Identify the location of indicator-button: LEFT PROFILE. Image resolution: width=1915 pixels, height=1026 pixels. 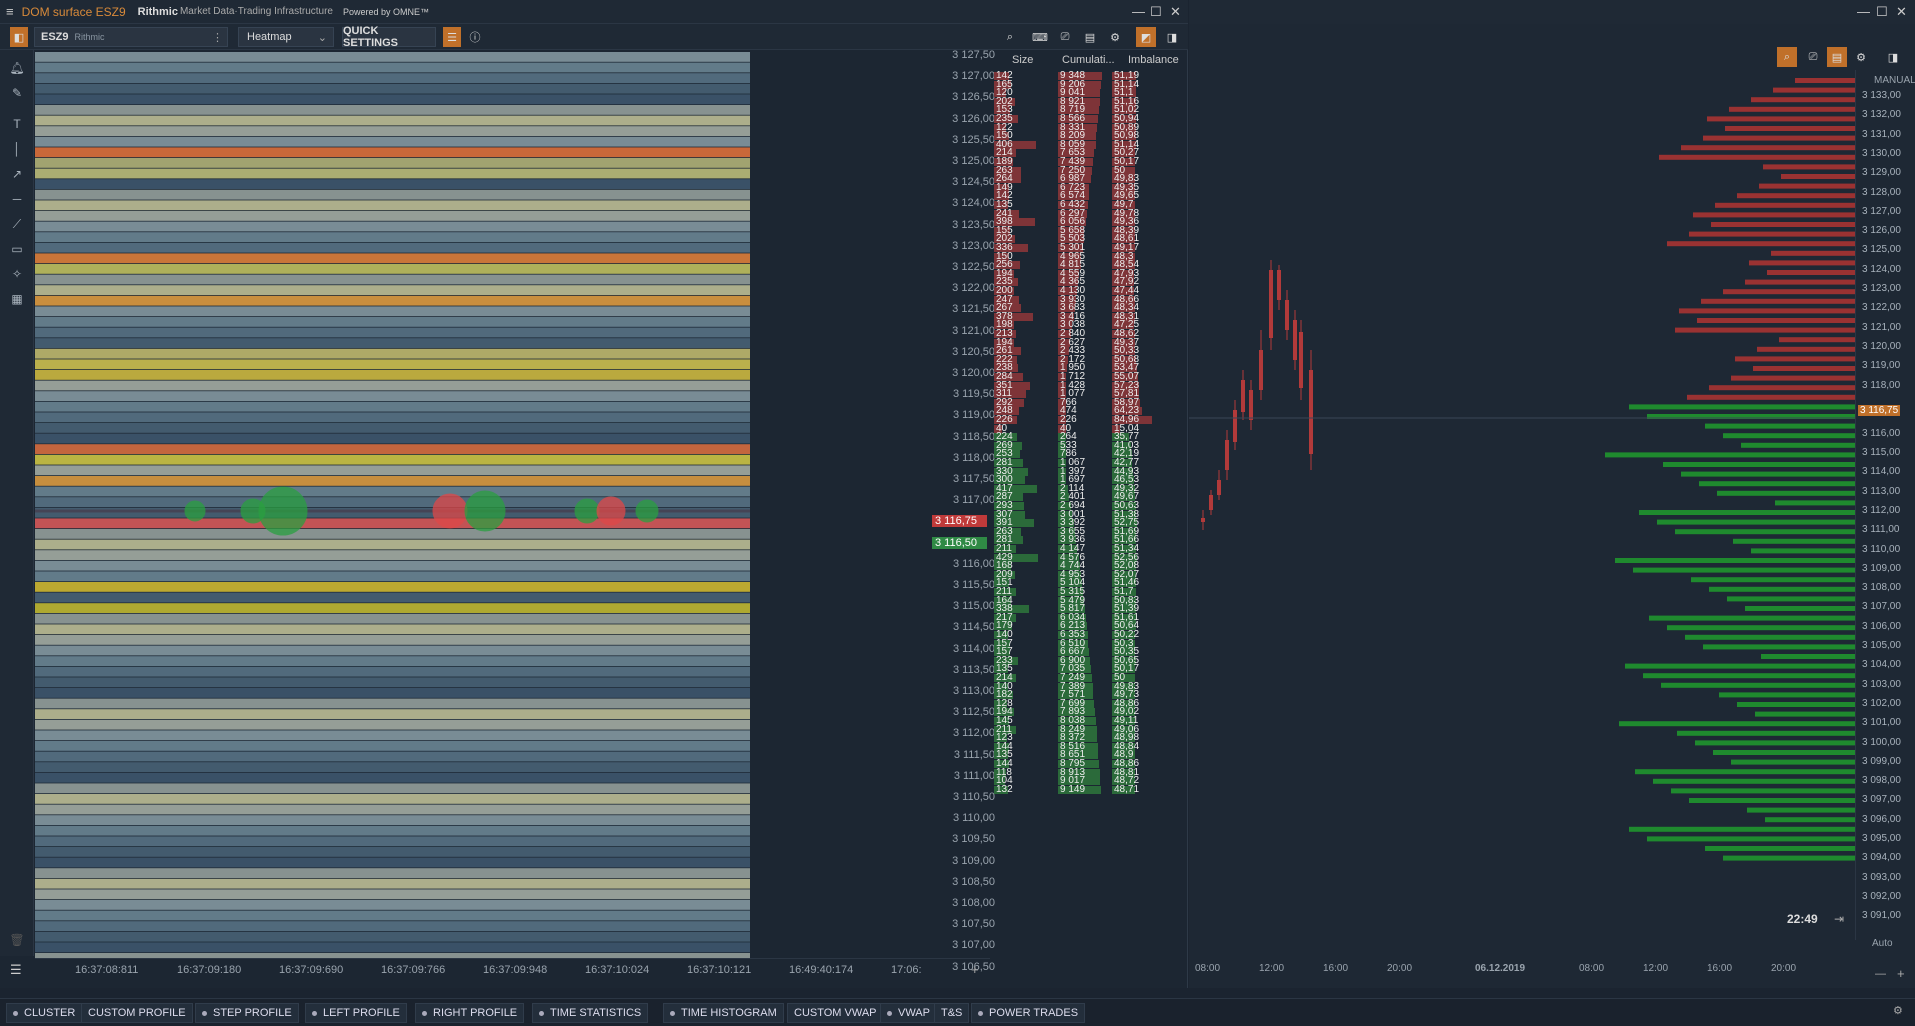
(356, 1013).